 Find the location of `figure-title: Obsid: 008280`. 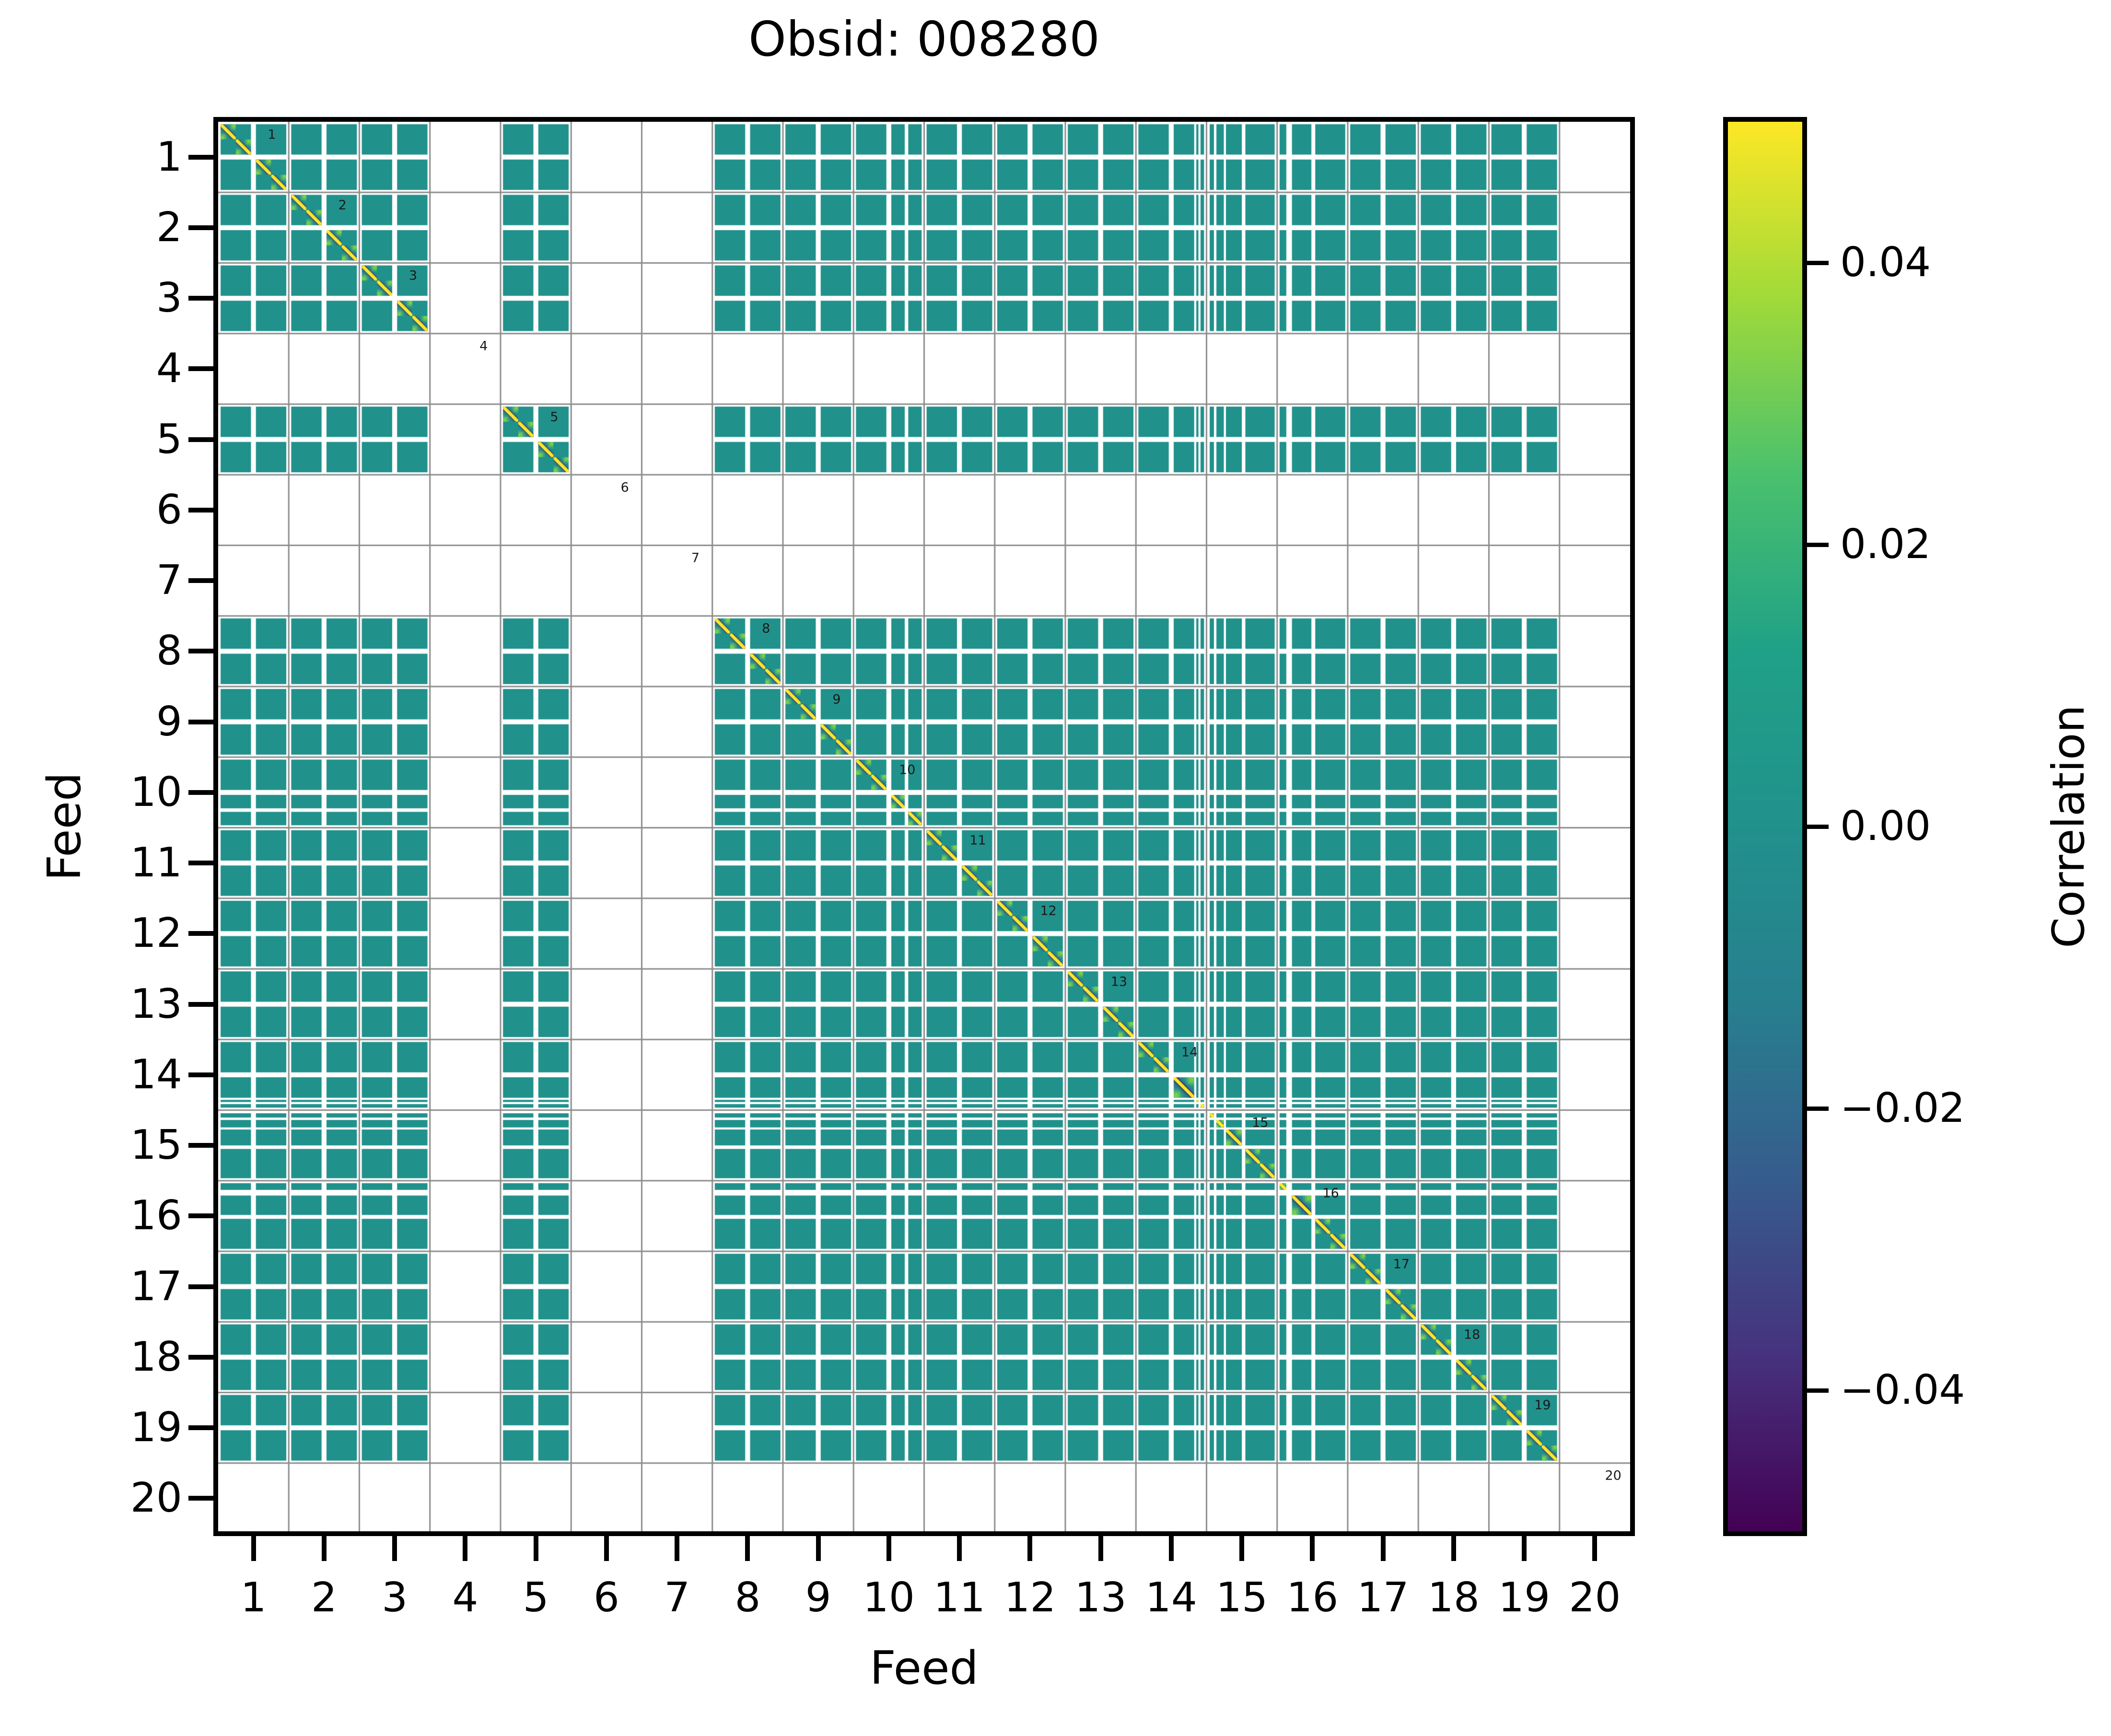

figure-title: Obsid: 008280 is located at coordinates (924, 39).